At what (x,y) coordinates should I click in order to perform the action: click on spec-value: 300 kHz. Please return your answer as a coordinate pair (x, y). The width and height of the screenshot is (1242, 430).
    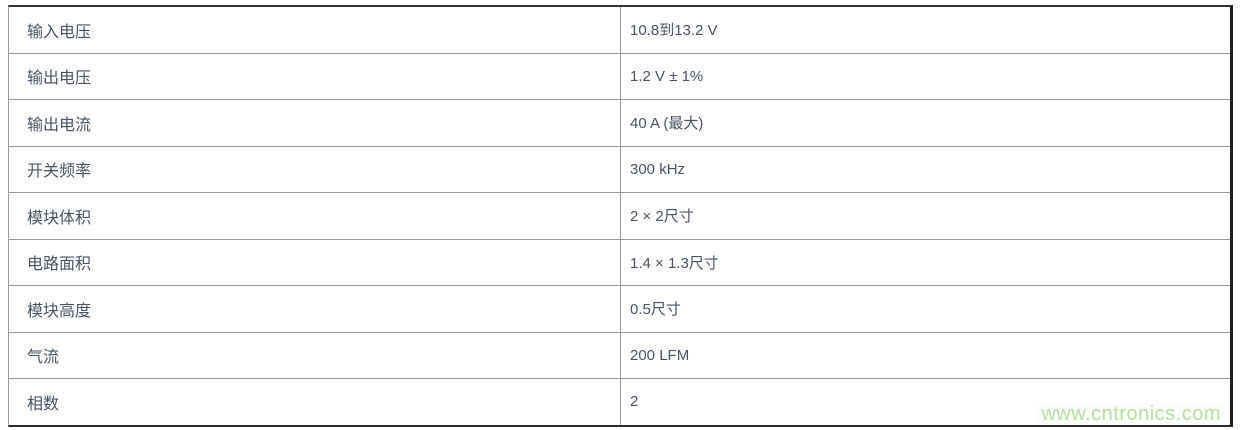
    Looking at the image, I should click on (658, 169).